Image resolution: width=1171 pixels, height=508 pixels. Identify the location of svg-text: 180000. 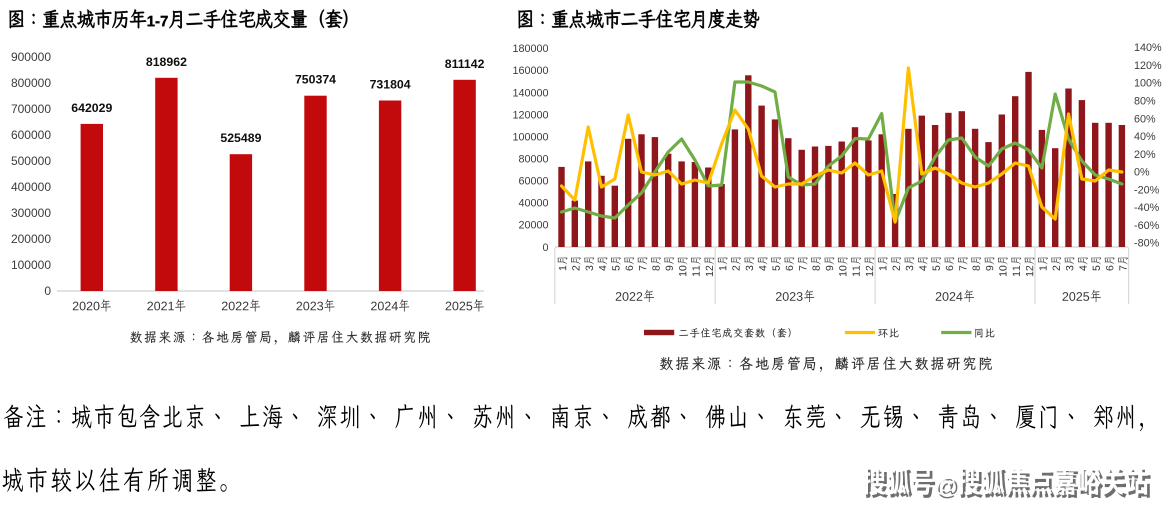
(530, 49).